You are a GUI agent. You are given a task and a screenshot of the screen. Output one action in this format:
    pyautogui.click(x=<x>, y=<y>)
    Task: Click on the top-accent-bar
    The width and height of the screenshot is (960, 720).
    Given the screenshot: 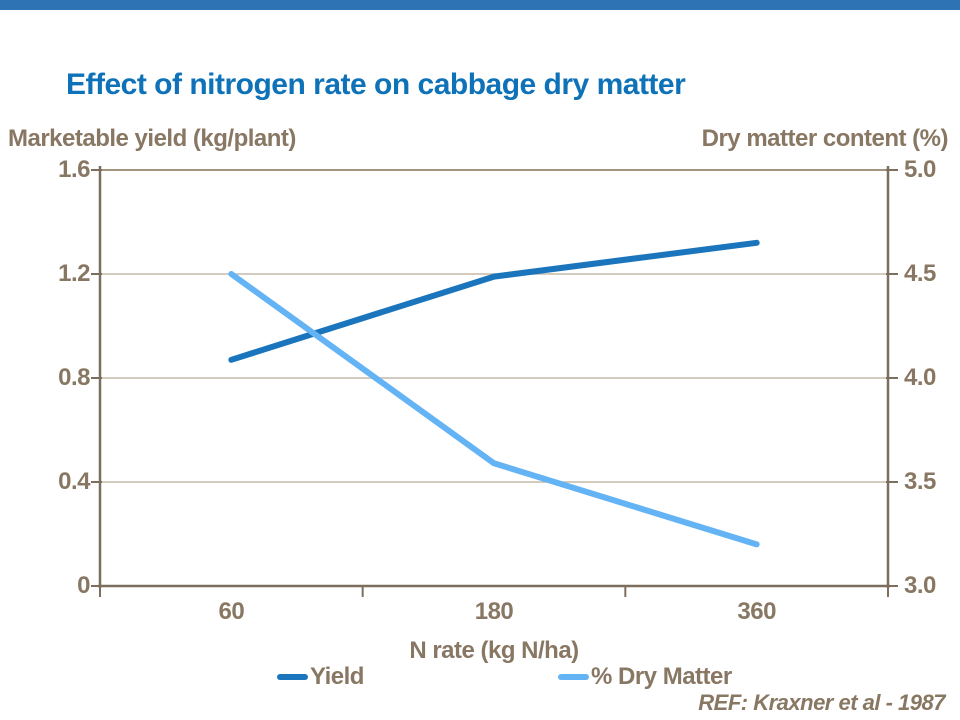 What is the action you would take?
    pyautogui.click(x=480, y=5)
    